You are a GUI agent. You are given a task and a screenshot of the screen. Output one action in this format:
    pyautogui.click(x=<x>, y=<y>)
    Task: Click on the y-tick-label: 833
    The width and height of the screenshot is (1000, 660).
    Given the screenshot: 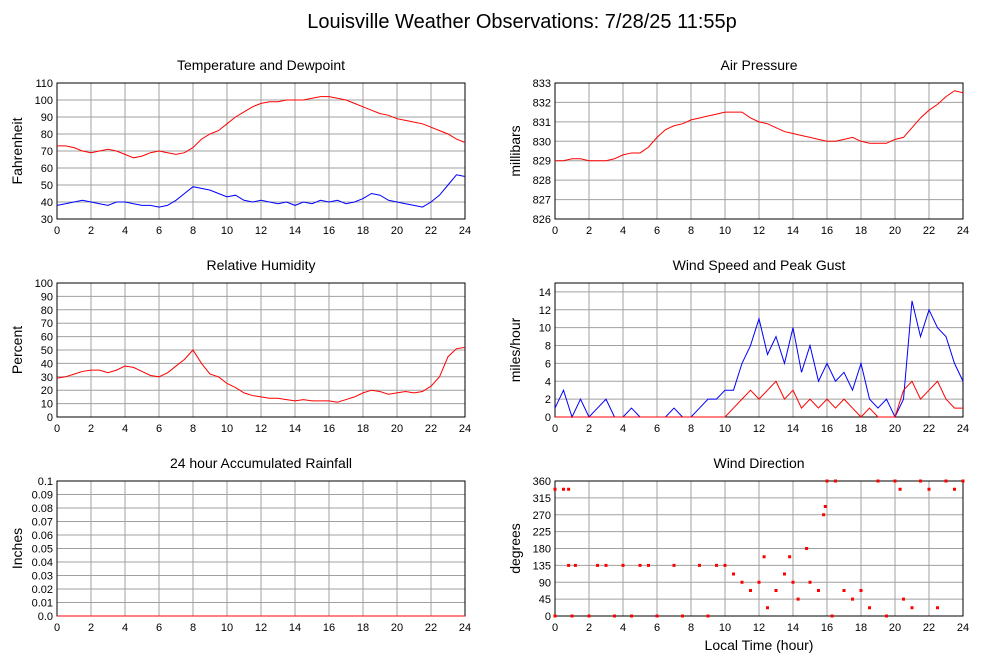 What is the action you would take?
    pyautogui.click(x=542, y=84)
    